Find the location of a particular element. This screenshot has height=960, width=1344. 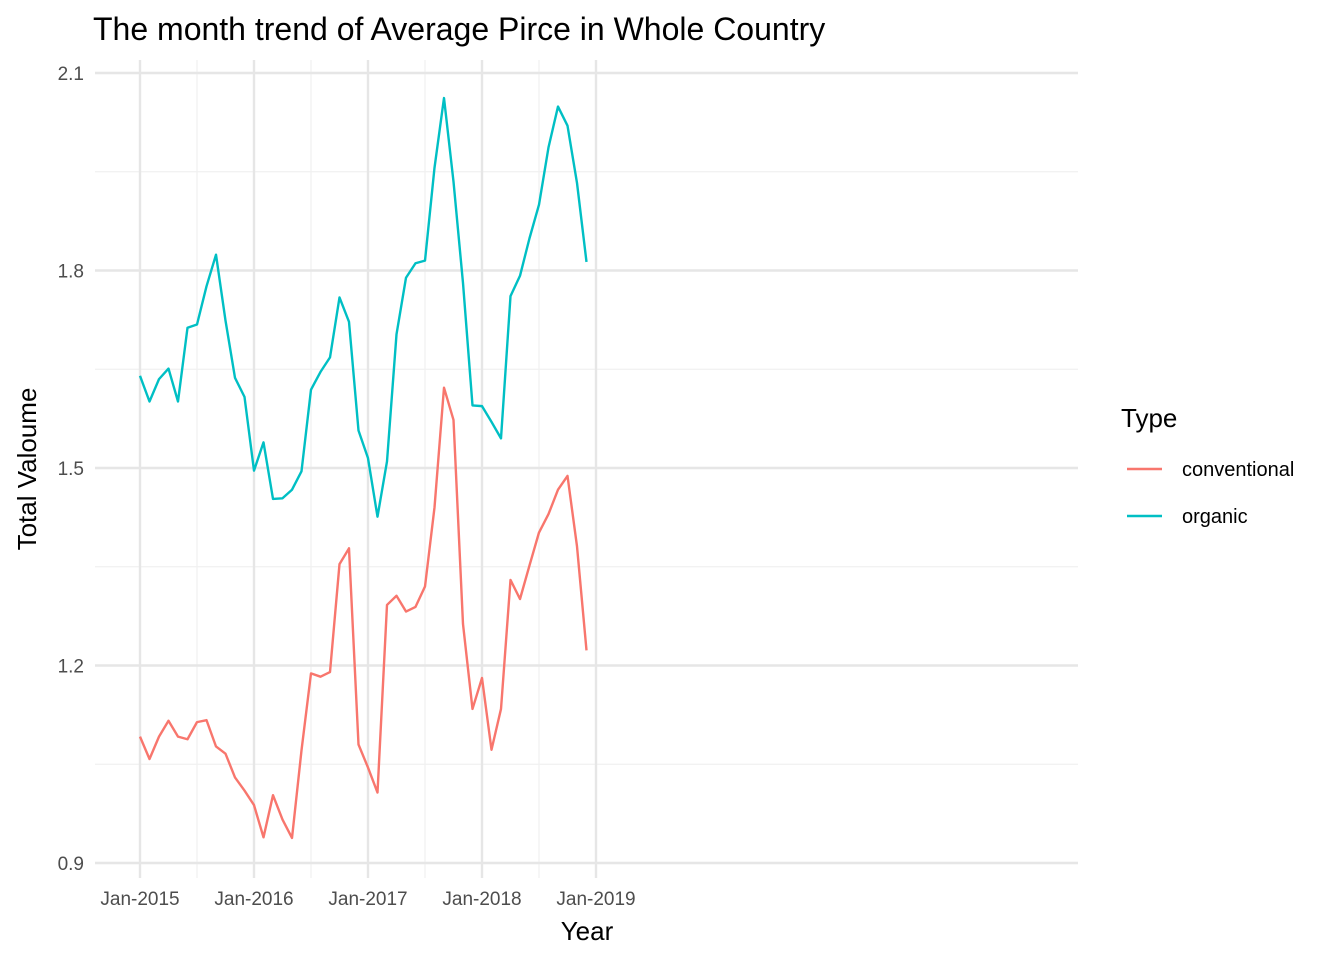

x-axis-title: Year is located at coordinates (587, 931).